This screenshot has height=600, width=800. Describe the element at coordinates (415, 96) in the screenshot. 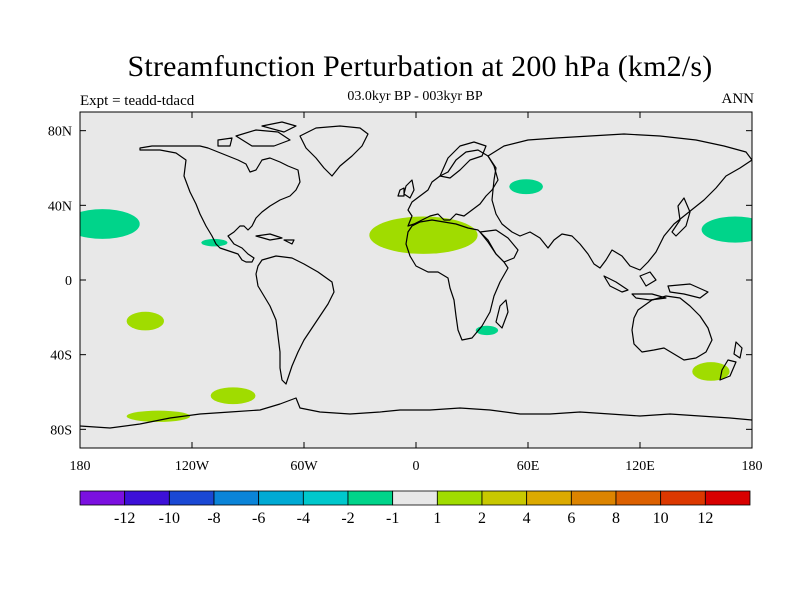

I see `period-label: 03.0kyr BP - 003kyr BP` at that location.